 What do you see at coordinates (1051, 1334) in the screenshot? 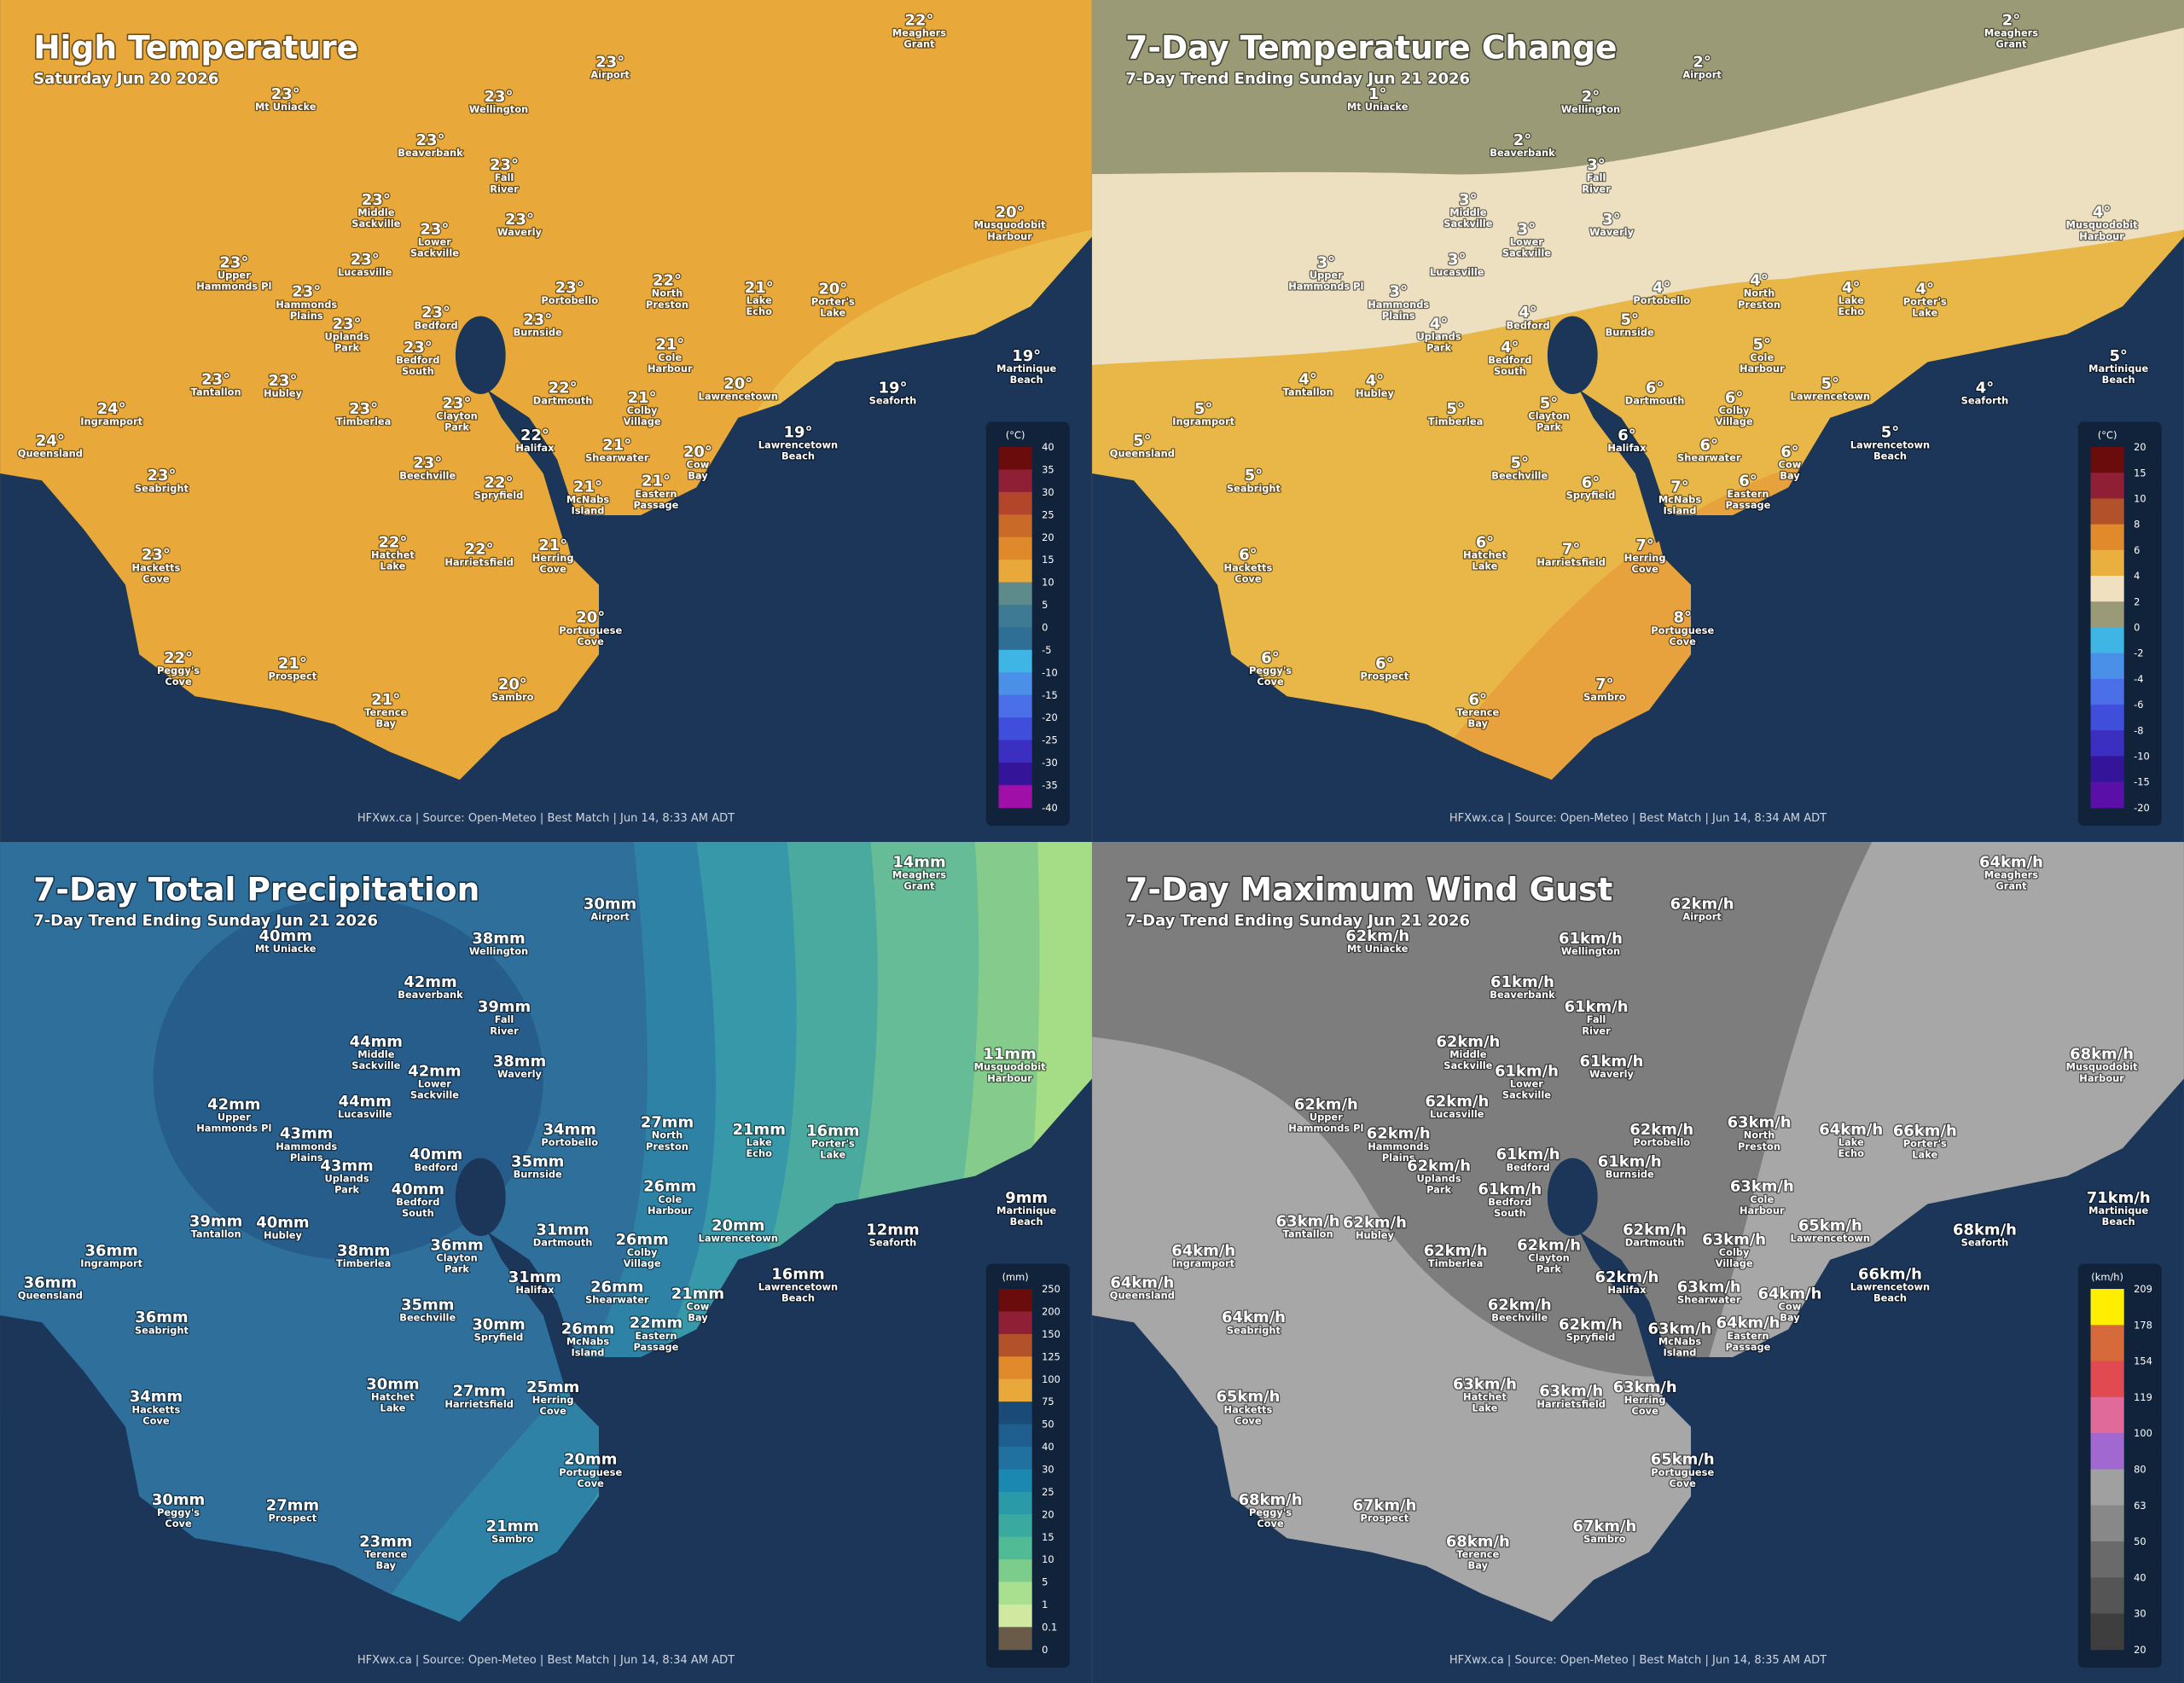
I see `legend-tick-label: 150` at bounding box center [1051, 1334].